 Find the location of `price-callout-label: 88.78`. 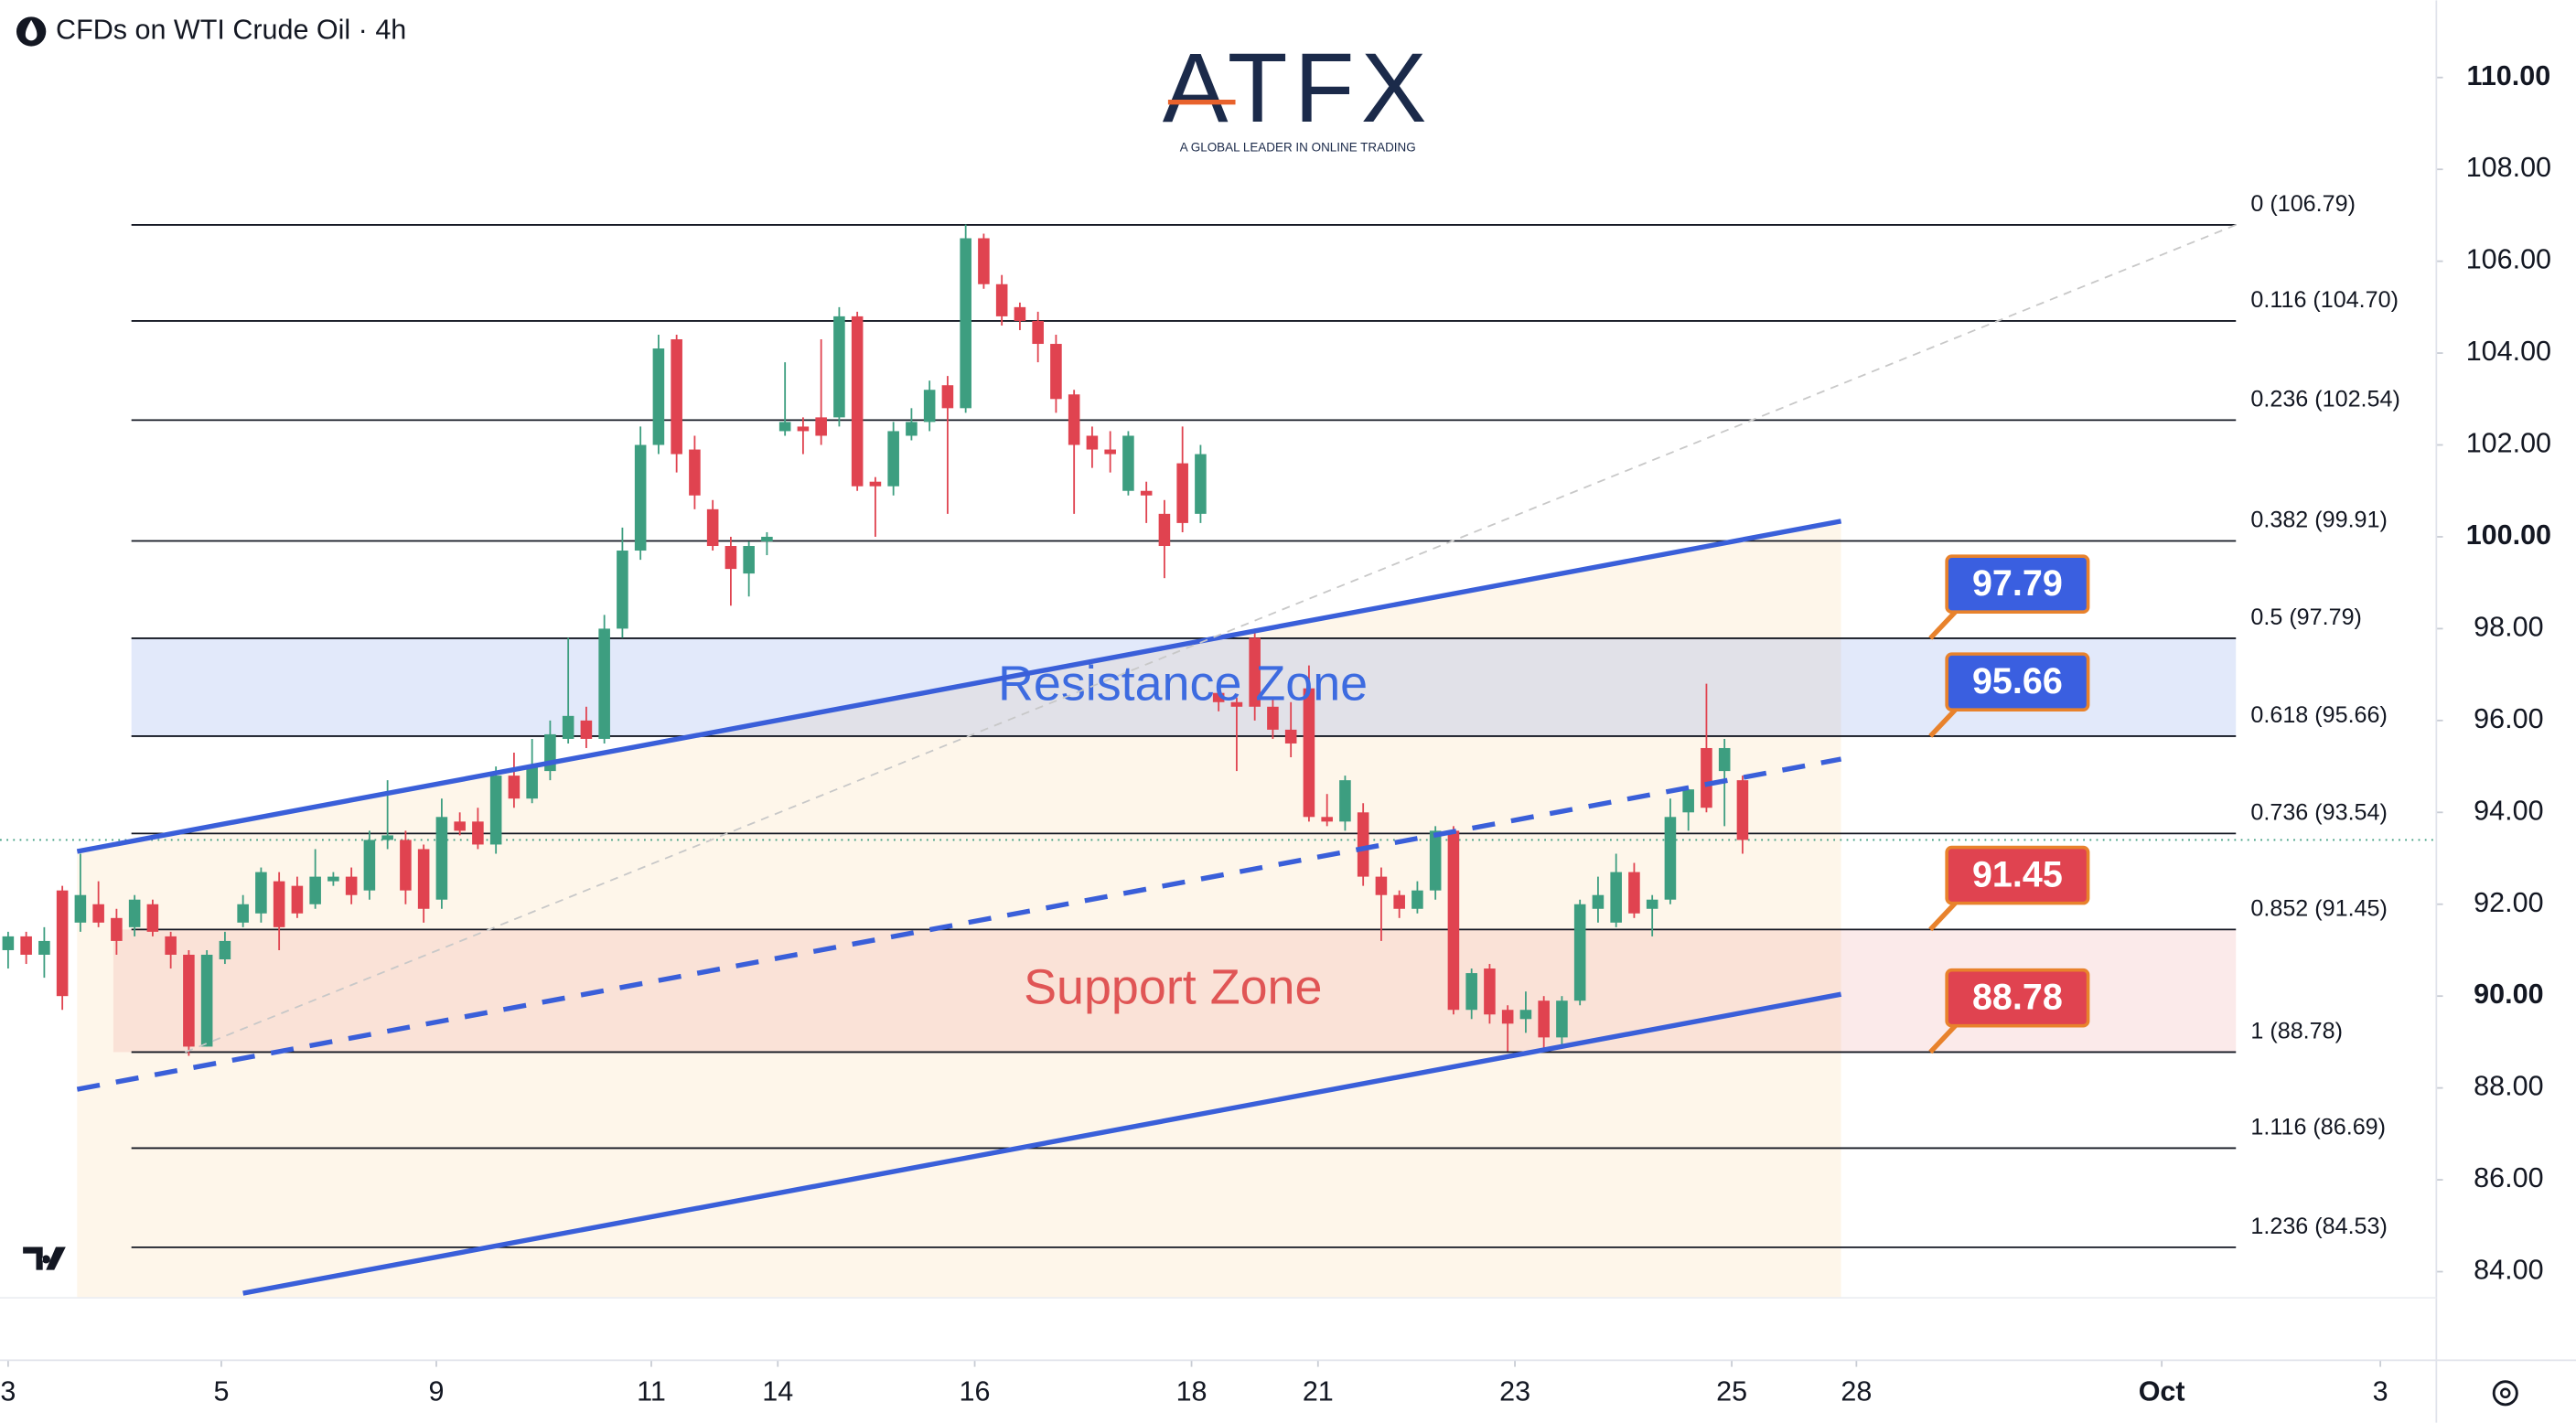

price-callout-label: 88.78 is located at coordinates (2018, 997).